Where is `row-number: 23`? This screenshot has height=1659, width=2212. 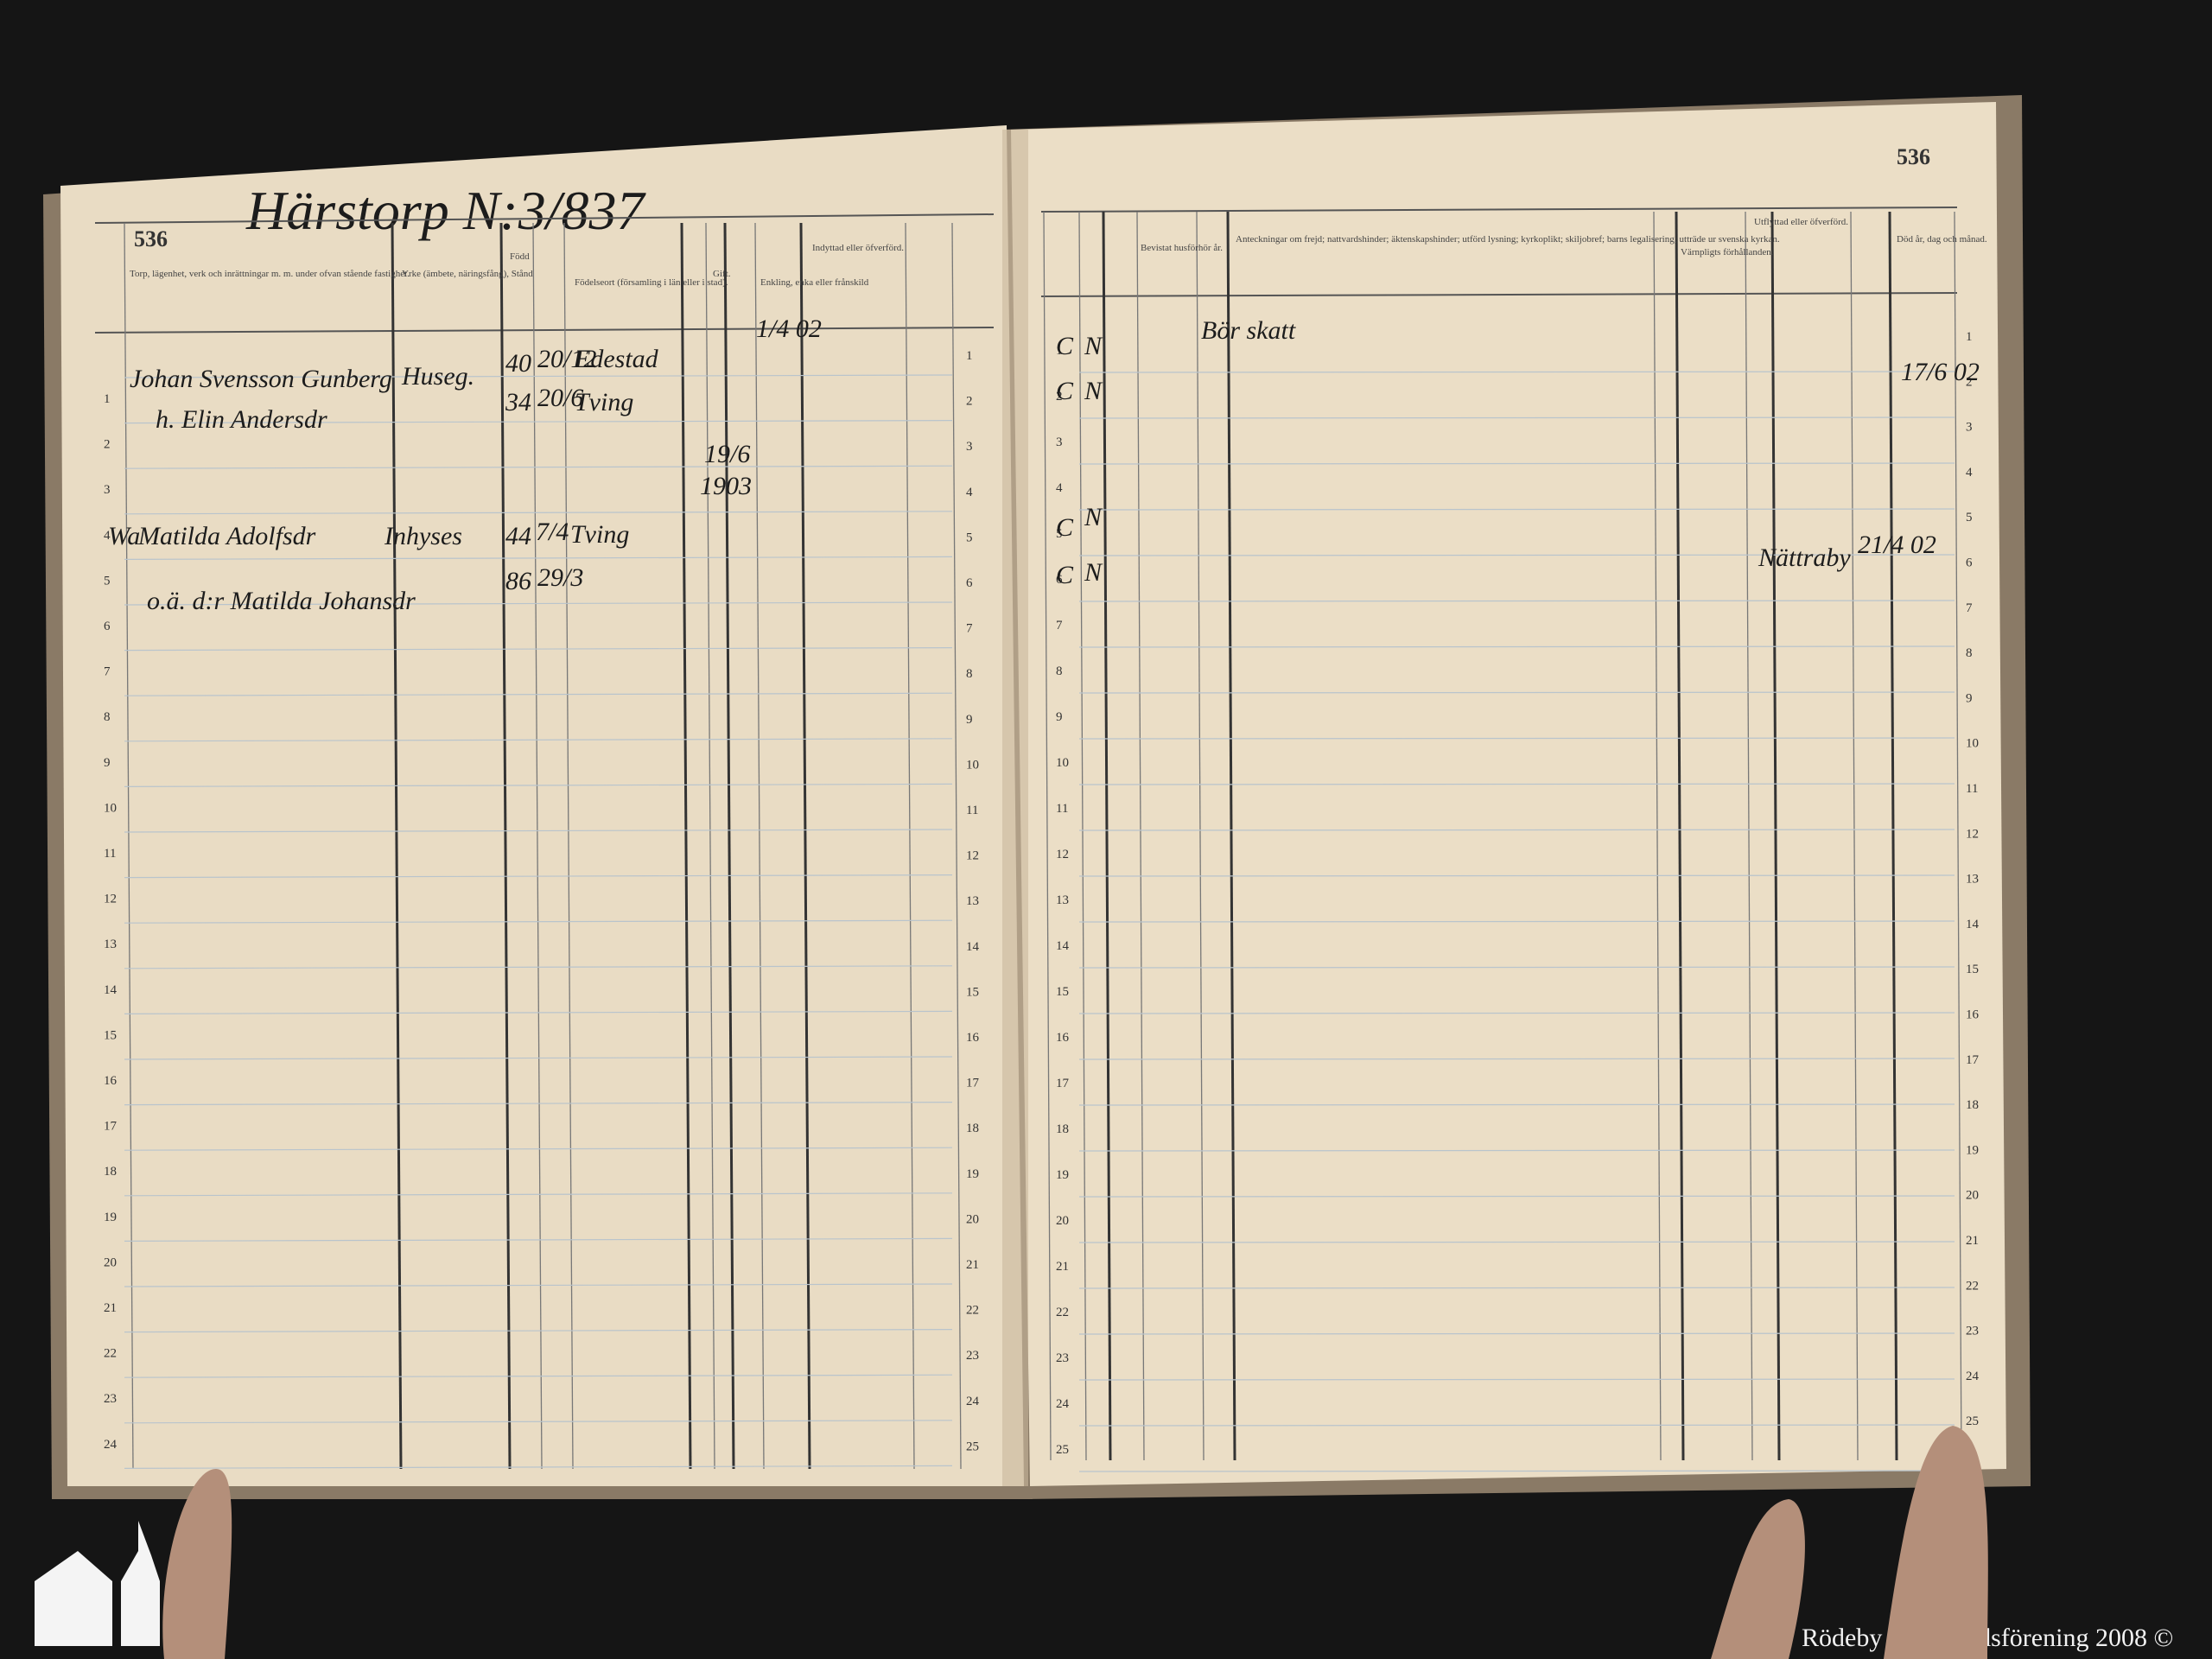
row-number: 23 is located at coordinates (972, 1356).